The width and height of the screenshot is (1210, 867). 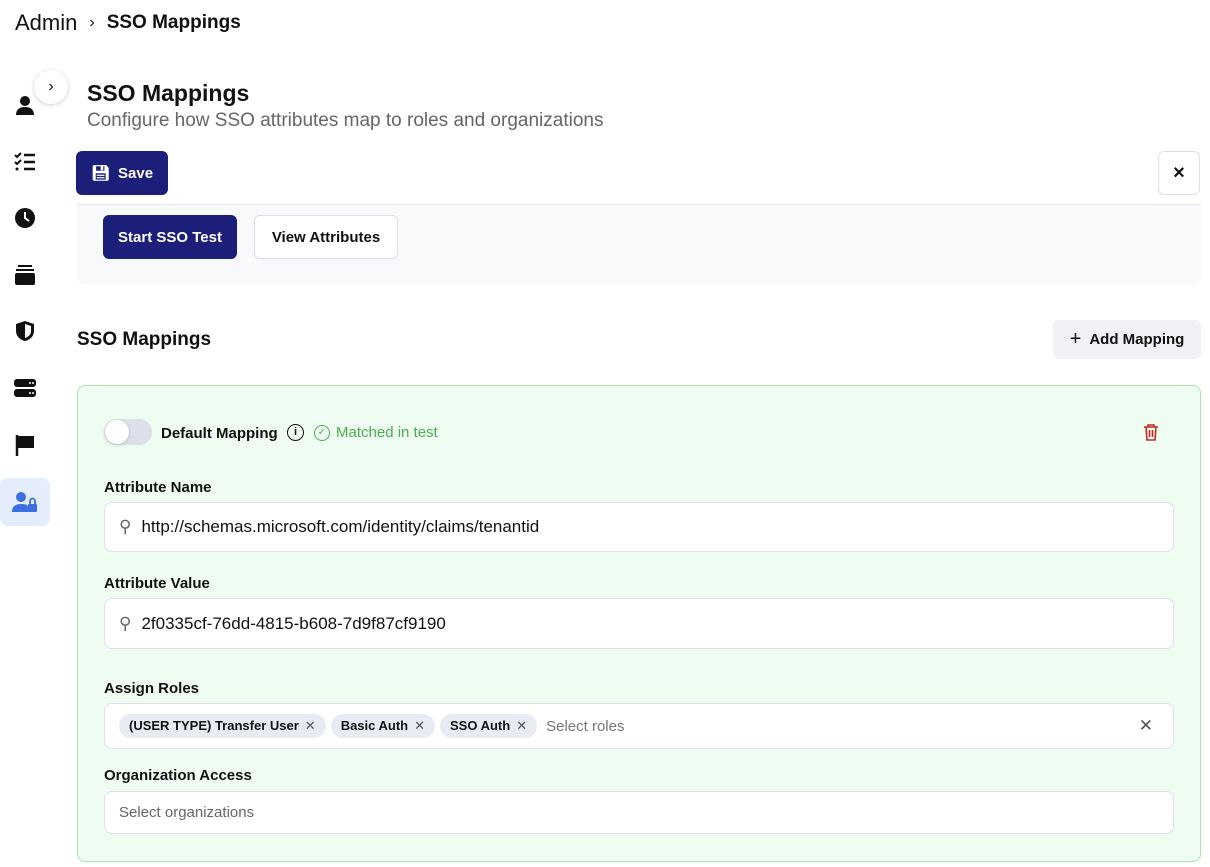 What do you see at coordinates (1075, 339) in the screenshot?
I see `plus-icon: +` at bounding box center [1075, 339].